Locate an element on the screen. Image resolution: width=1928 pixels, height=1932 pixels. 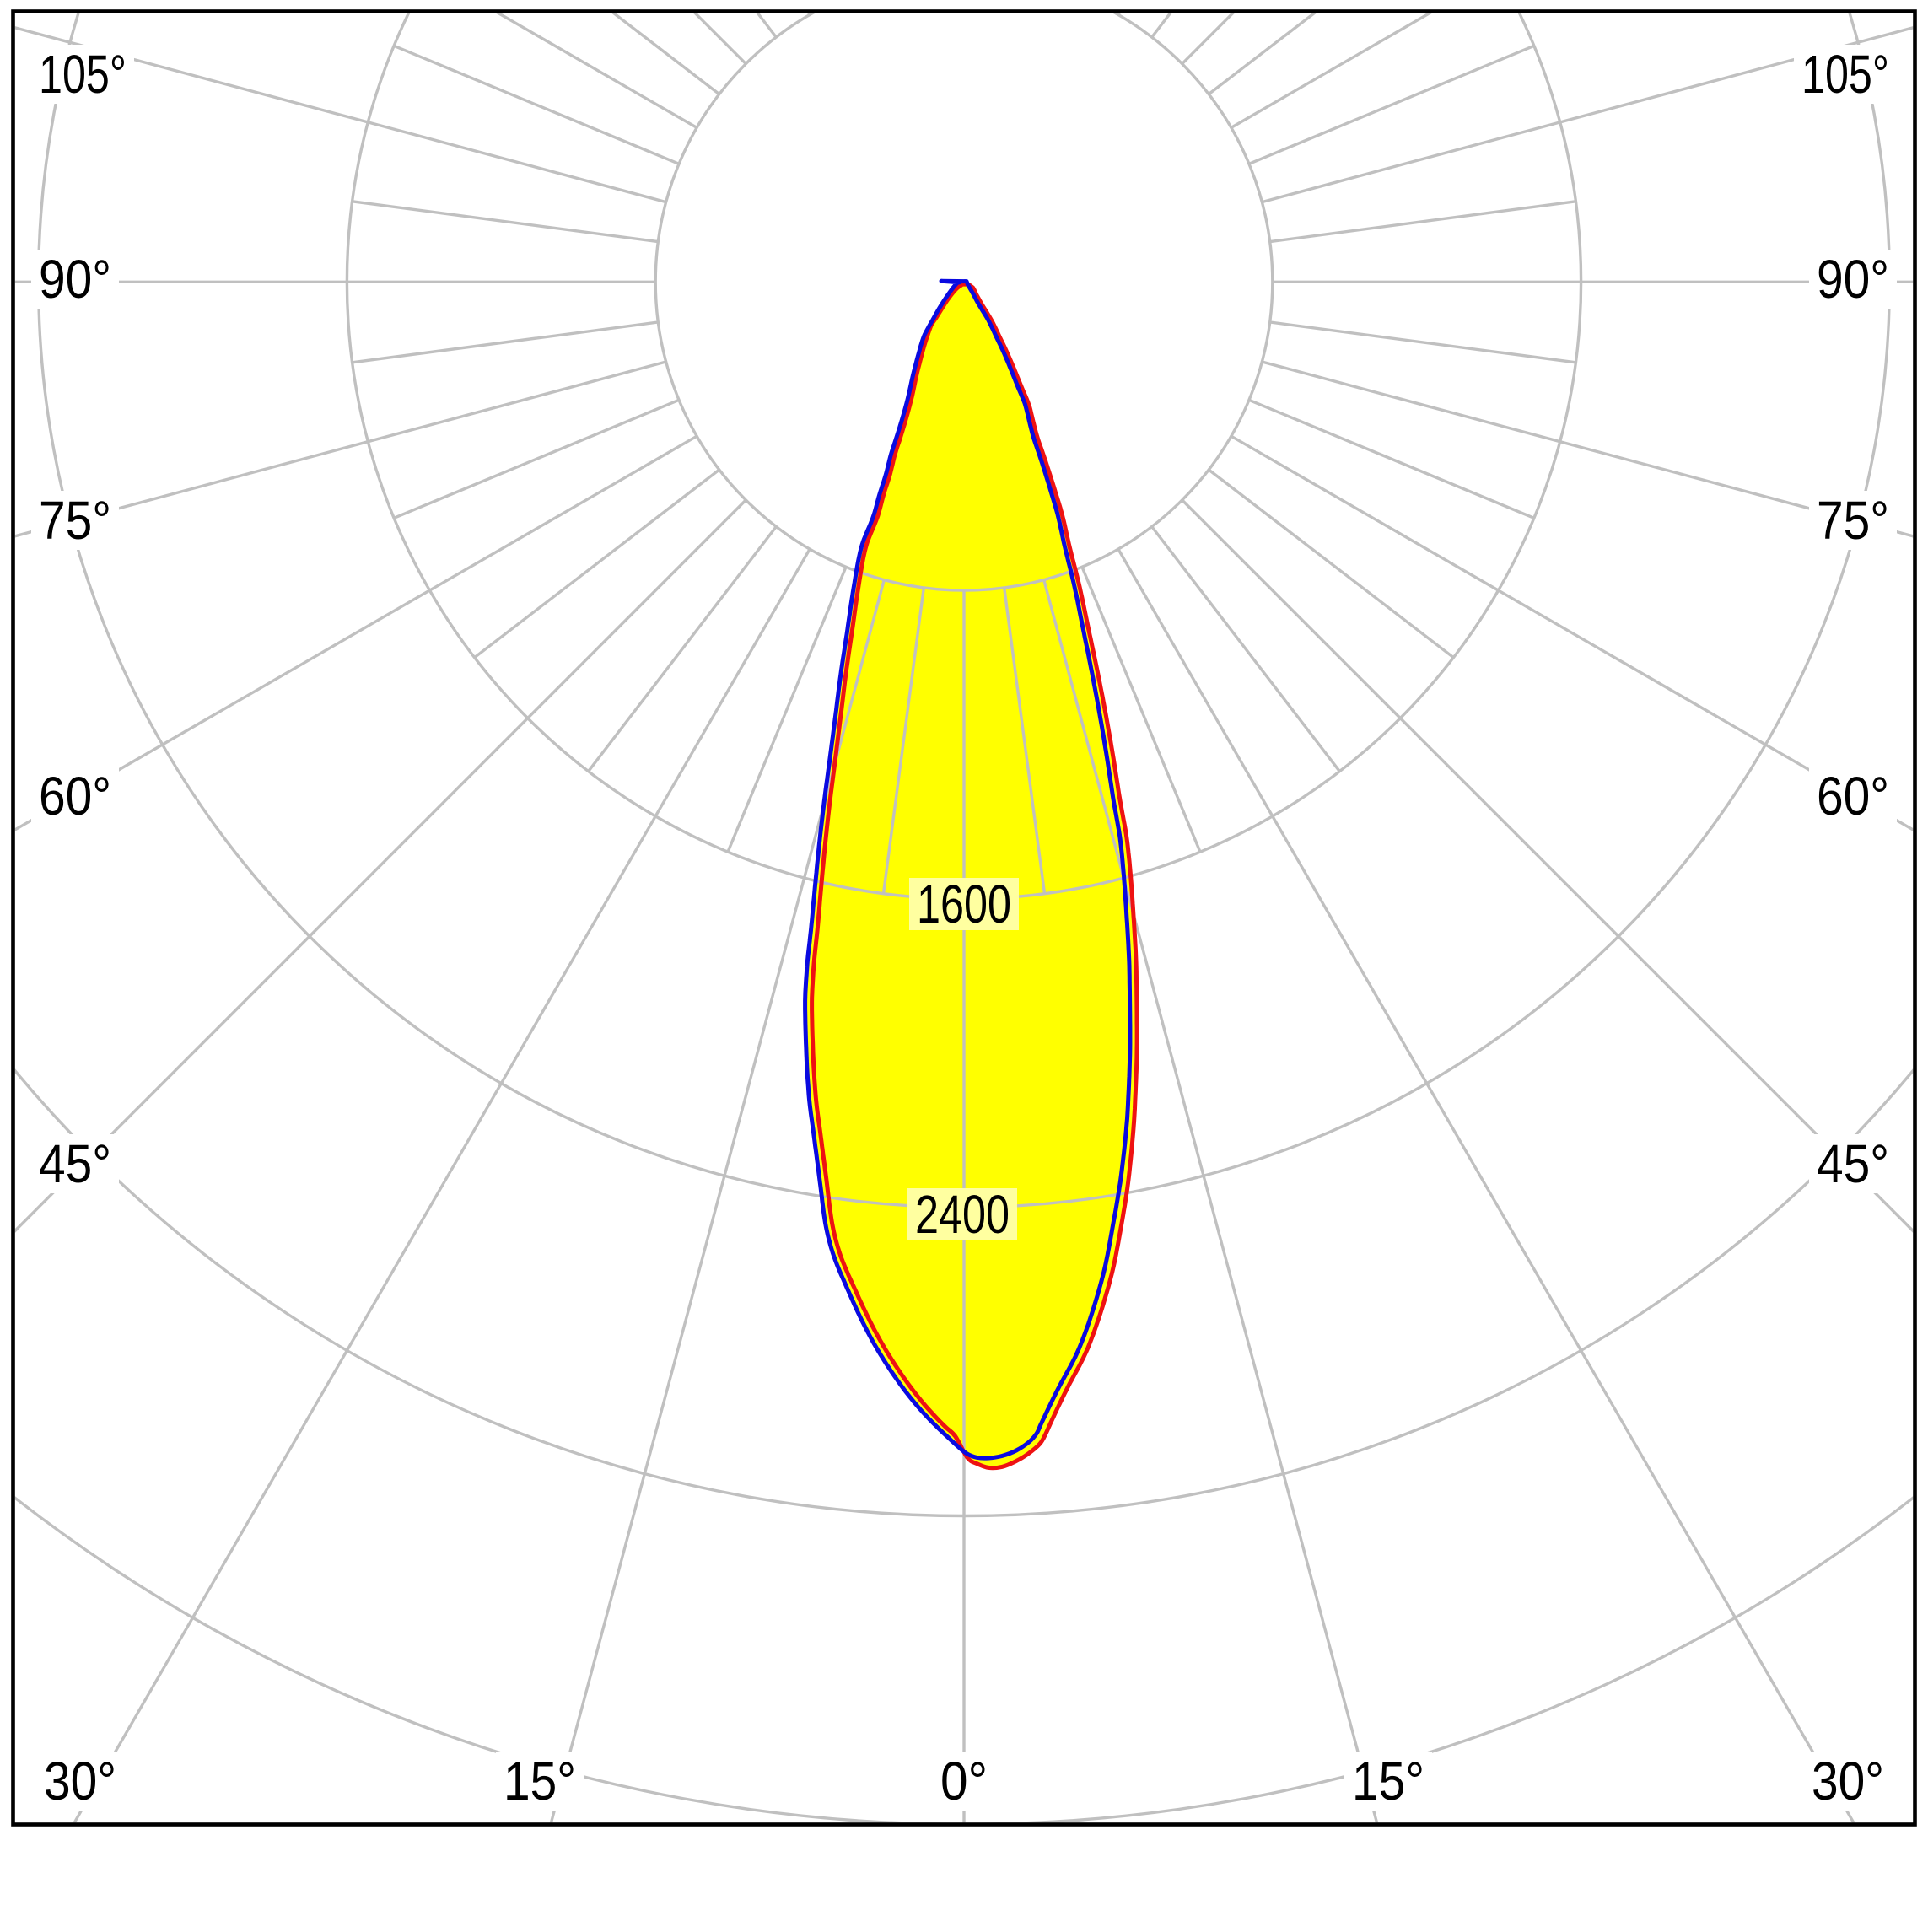
svg-text: 0° is located at coordinates (964, 1781).